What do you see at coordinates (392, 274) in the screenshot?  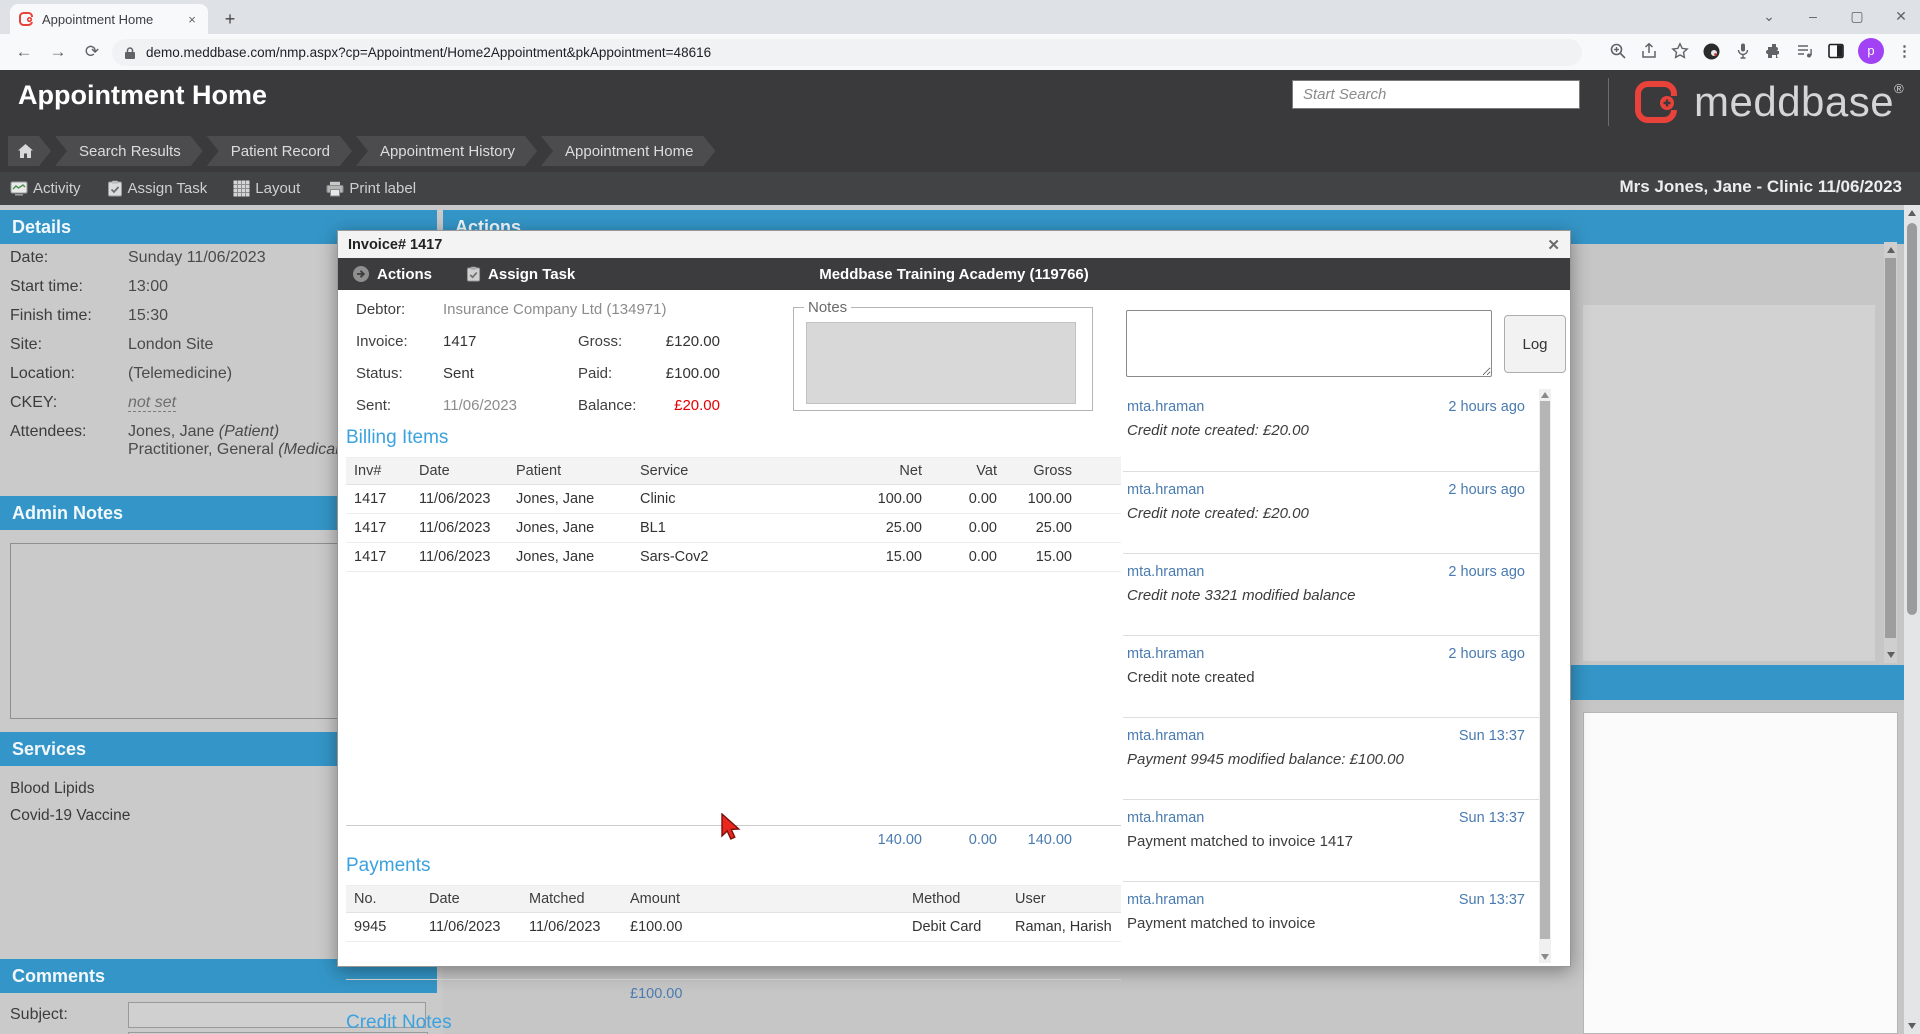 I see `modal-actions-button: Actions` at bounding box center [392, 274].